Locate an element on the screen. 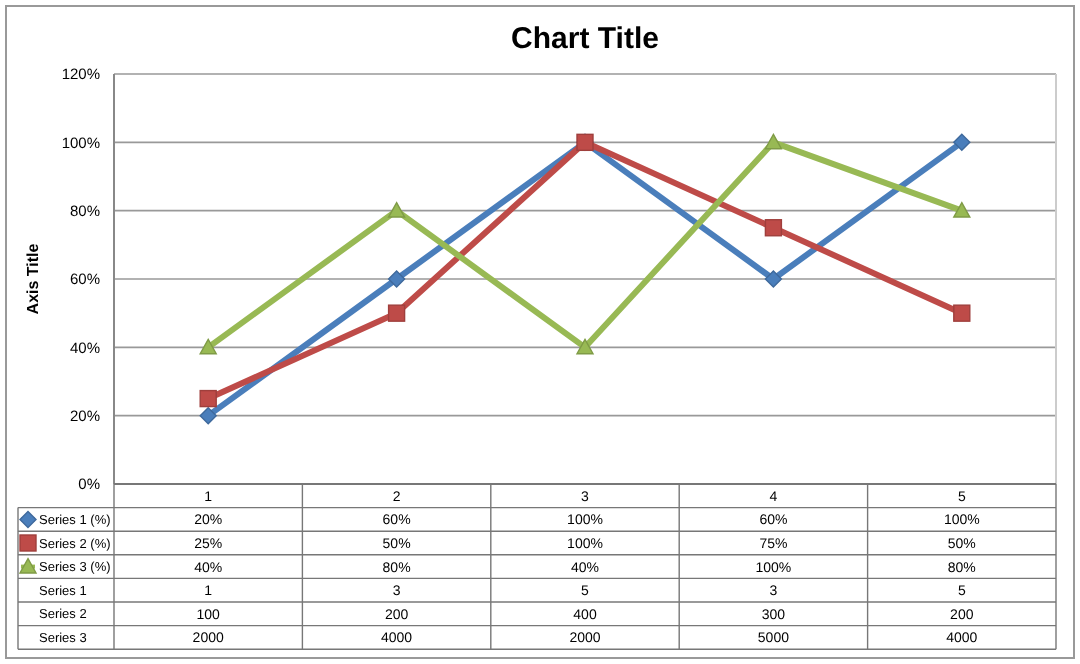 The width and height of the screenshot is (1080, 664). chart-title: Chart Title is located at coordinates (585, 39).